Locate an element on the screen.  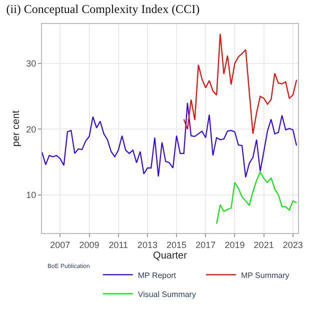
legend-label: MP Summary is located at coordinates (265, 275).